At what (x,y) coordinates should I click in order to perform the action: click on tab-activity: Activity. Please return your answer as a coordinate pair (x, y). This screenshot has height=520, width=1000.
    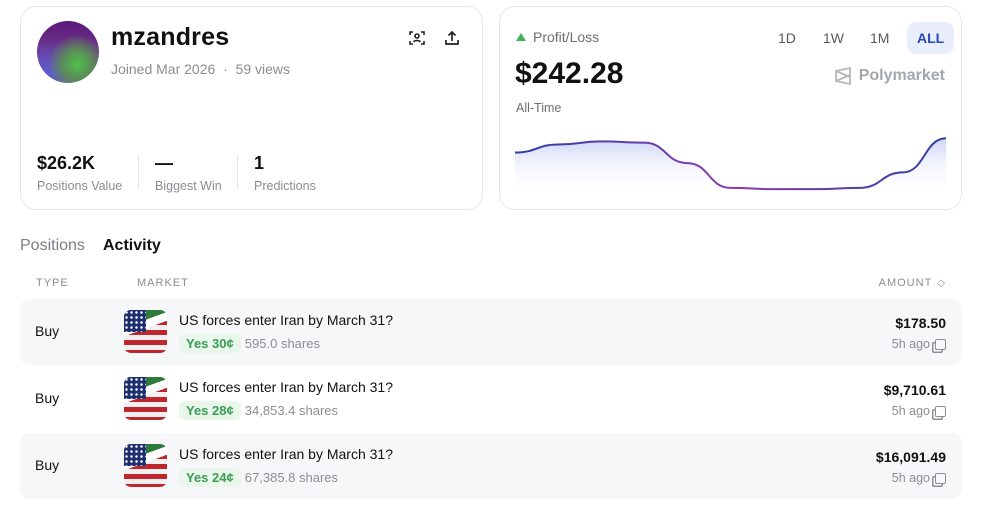
    Looking at the image, I should click on (132, 245).